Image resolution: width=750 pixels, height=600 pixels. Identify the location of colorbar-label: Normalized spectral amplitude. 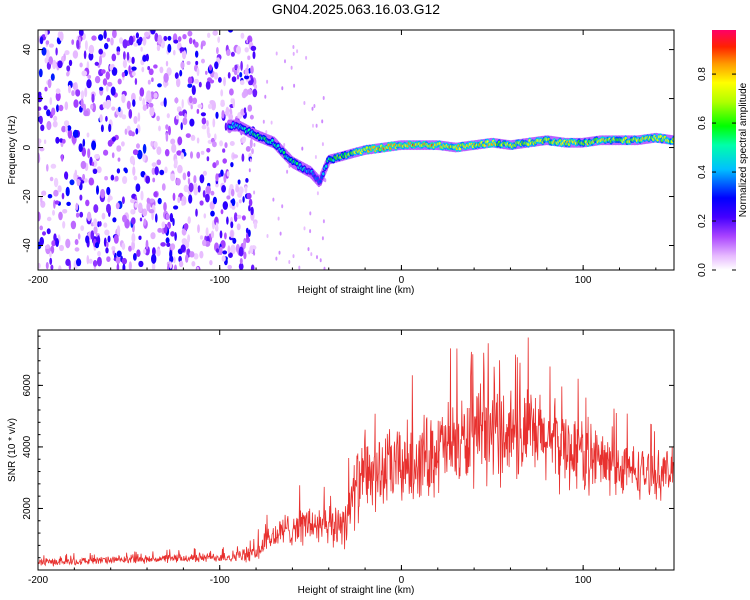
(743, 149).